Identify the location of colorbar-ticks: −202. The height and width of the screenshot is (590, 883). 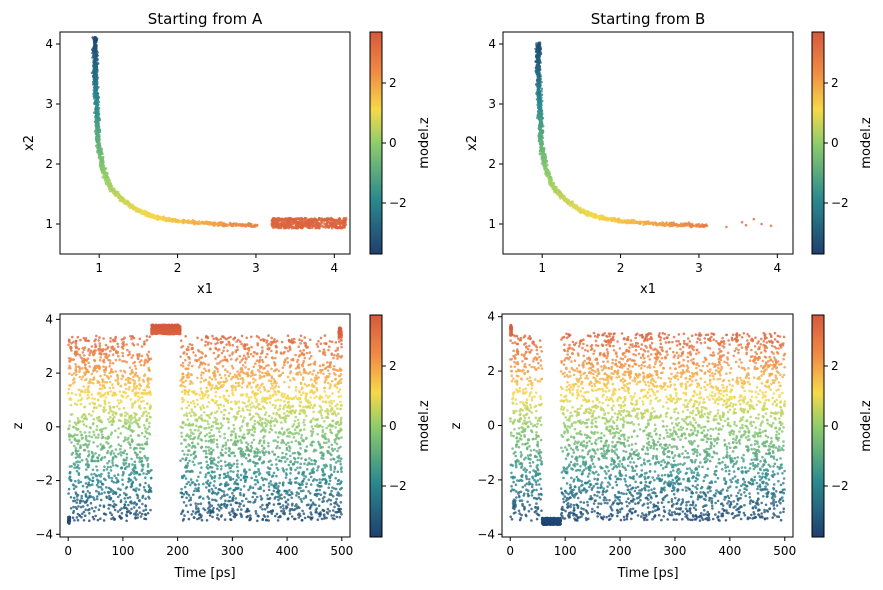
(836, 143).